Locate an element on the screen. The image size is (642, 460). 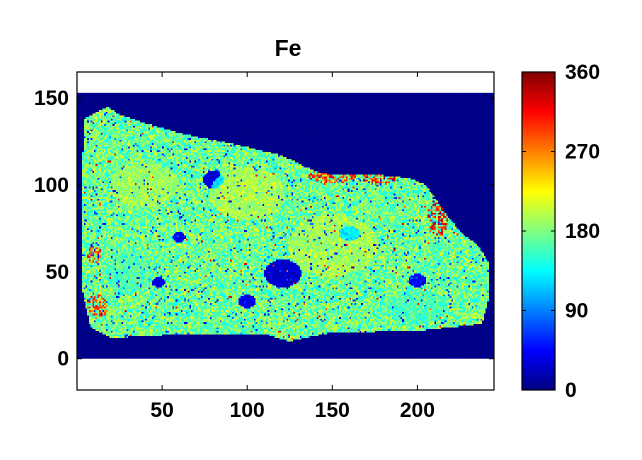
y-tick-label: 100 is located at coordinates (51, 185).